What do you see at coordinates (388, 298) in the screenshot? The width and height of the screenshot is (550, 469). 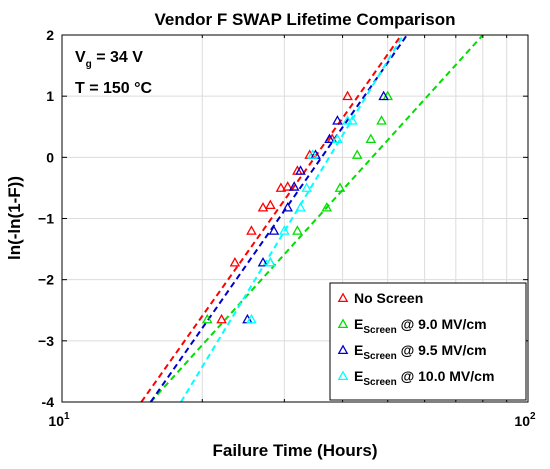 I see `legend-label-series-1: No Screen` at bounding box center [388, 298].